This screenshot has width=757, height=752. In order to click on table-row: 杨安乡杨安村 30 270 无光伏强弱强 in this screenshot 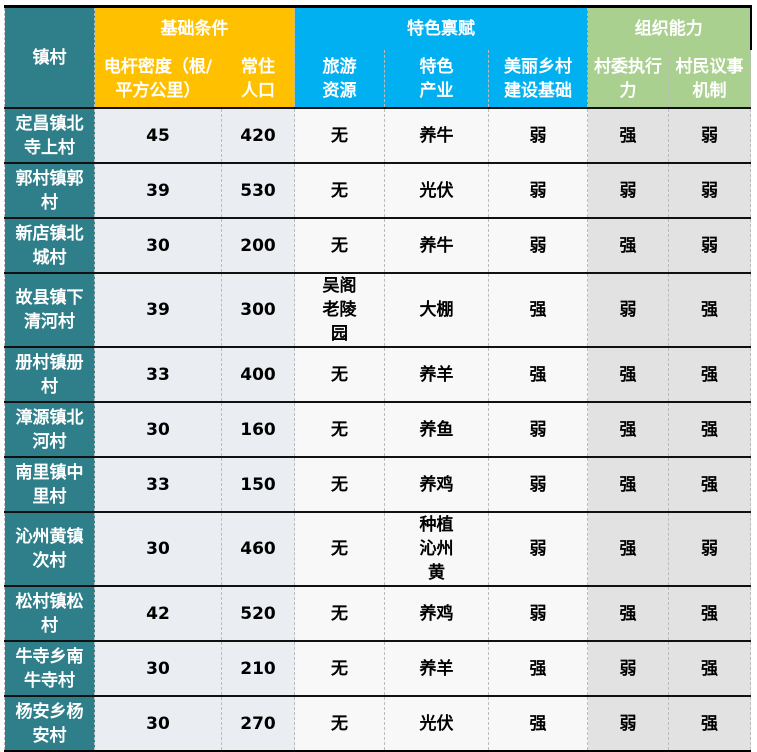, I will do `click(377, 723)`.